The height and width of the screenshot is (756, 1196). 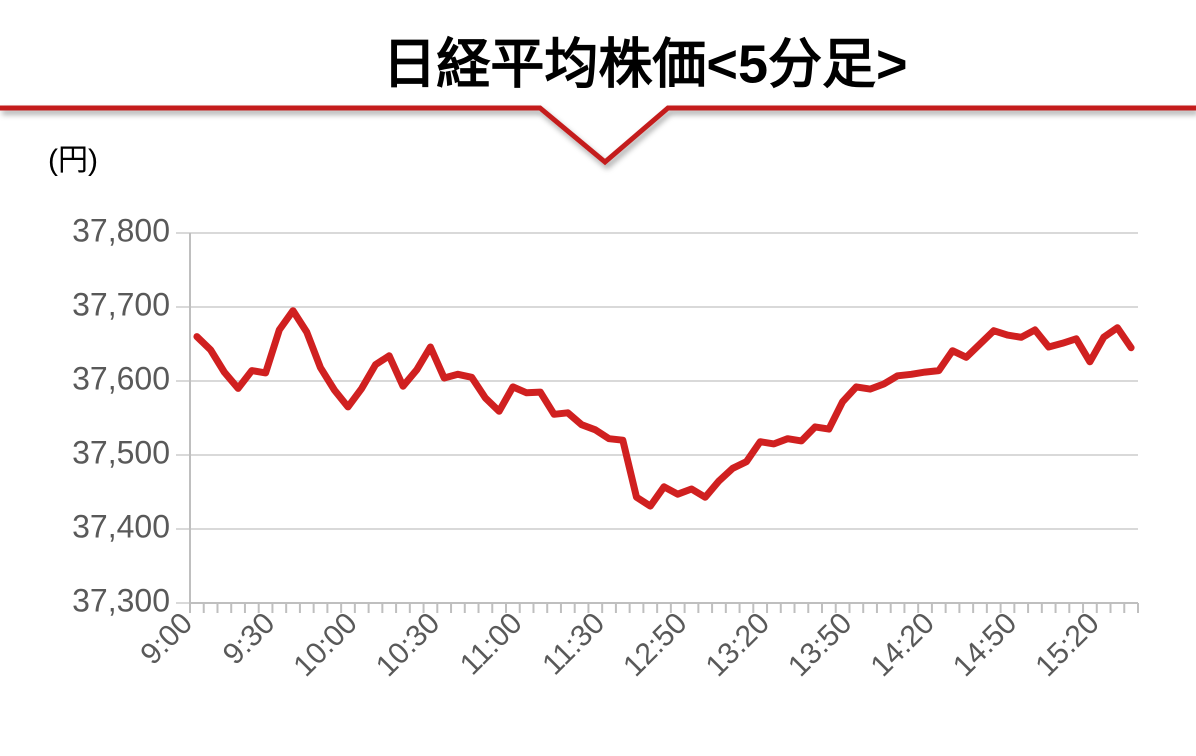 What do you see at coordinates (598, 135) in the screenshot?
I see `banner-line` at bounding box center [598, 135].